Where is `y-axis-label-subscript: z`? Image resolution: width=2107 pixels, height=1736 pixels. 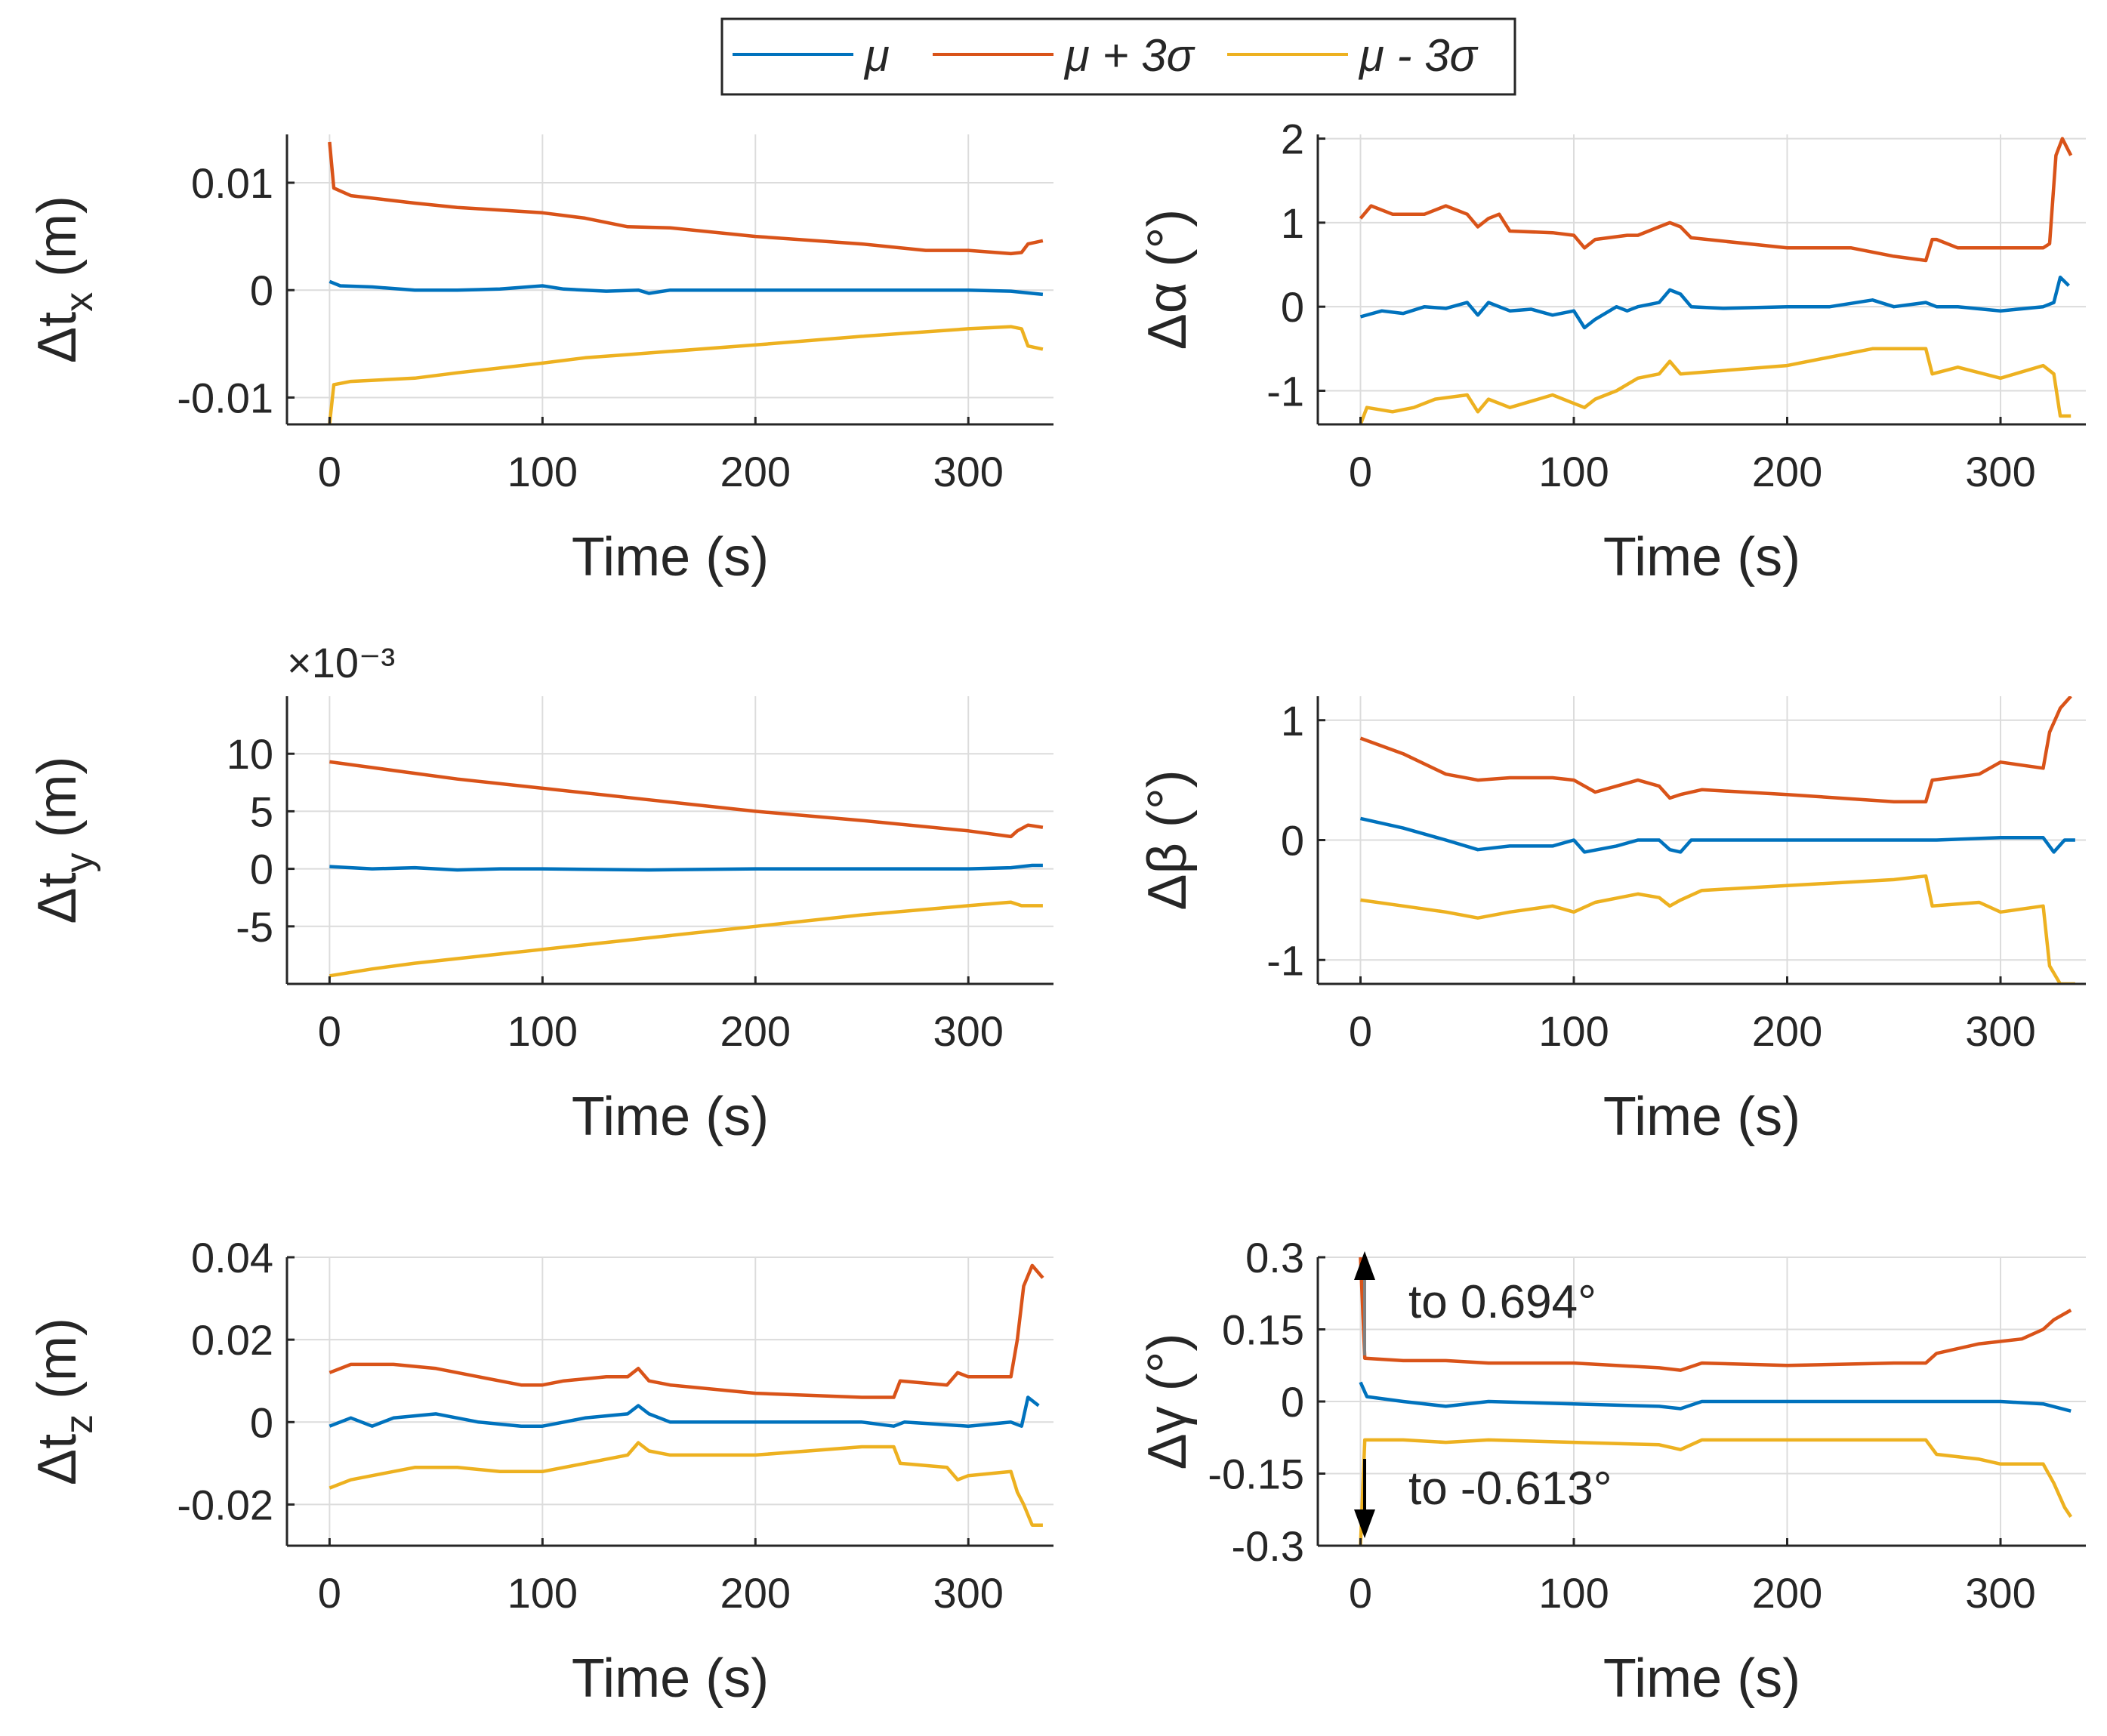
y-axis-label-subscript: z is located at coordinates (79, 1424).